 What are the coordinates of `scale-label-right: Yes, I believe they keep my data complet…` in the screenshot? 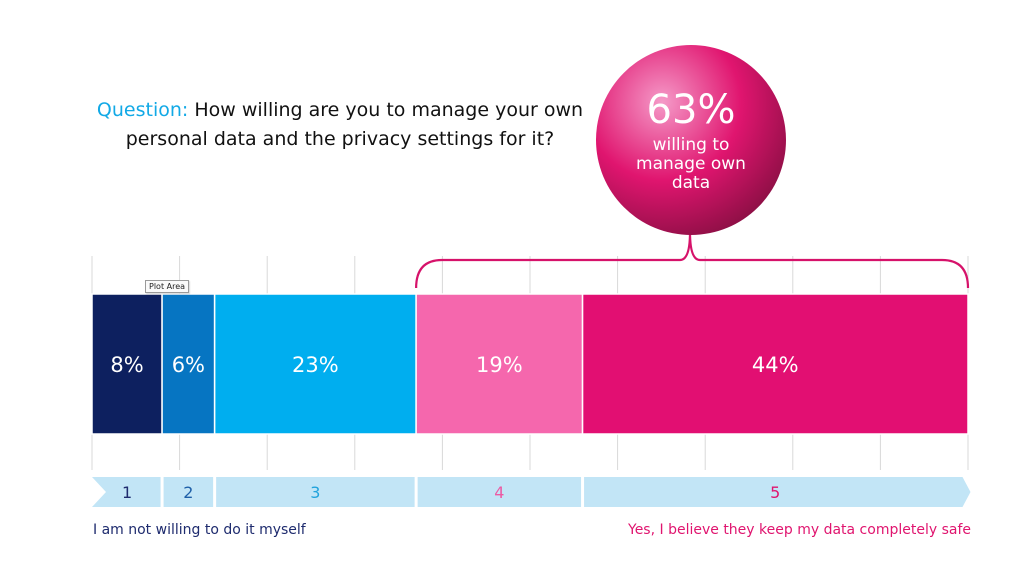 It's located at (799, 530).